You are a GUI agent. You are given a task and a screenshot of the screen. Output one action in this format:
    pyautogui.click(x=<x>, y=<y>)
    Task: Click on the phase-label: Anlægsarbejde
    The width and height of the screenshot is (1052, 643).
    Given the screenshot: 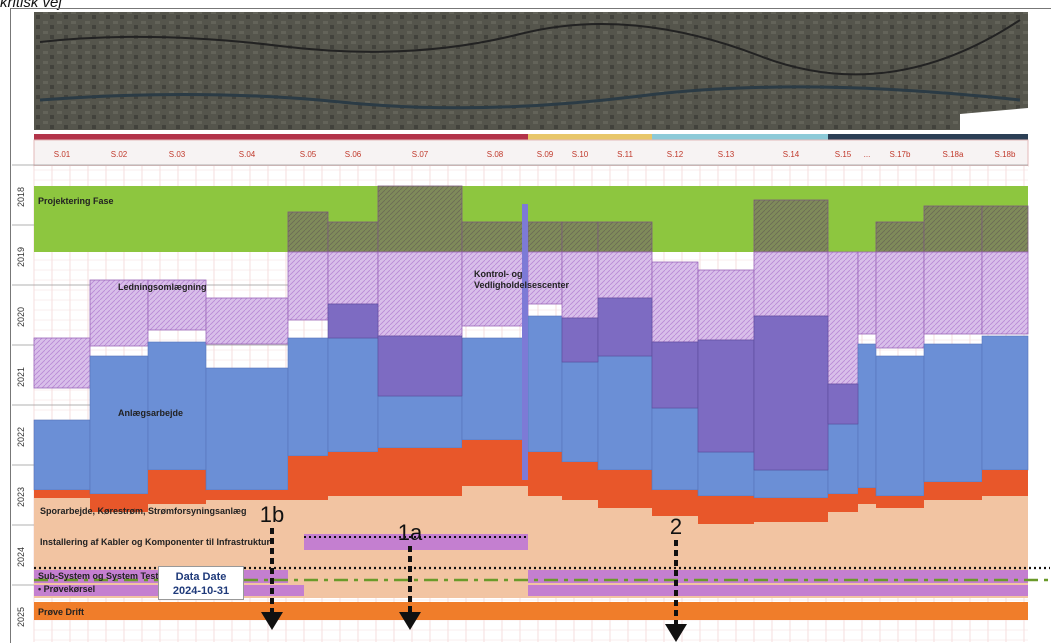 What is the action you would take?
    pyautogui.click(x=150, y=413)
    